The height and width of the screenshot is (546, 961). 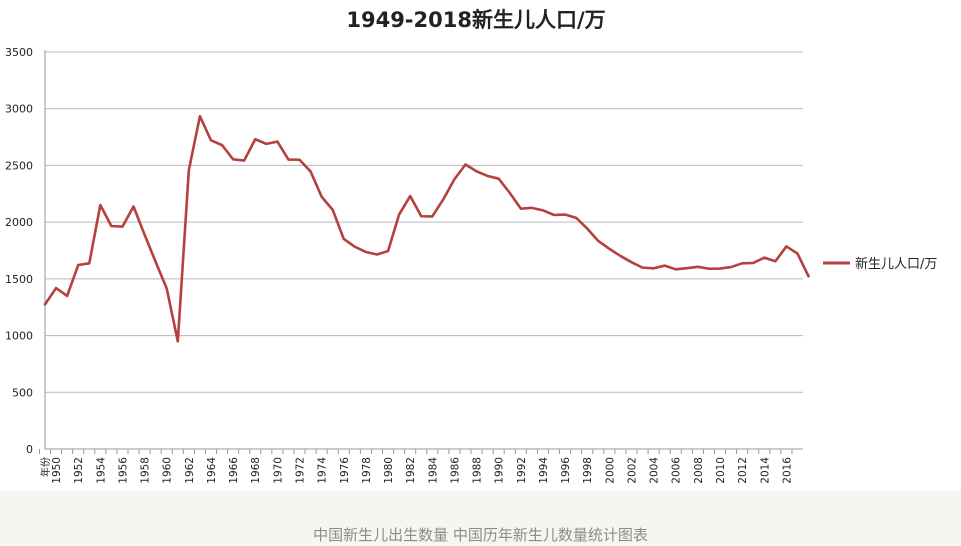 I want to click on y-tick-label: 3000, so click(x=19, y=109).